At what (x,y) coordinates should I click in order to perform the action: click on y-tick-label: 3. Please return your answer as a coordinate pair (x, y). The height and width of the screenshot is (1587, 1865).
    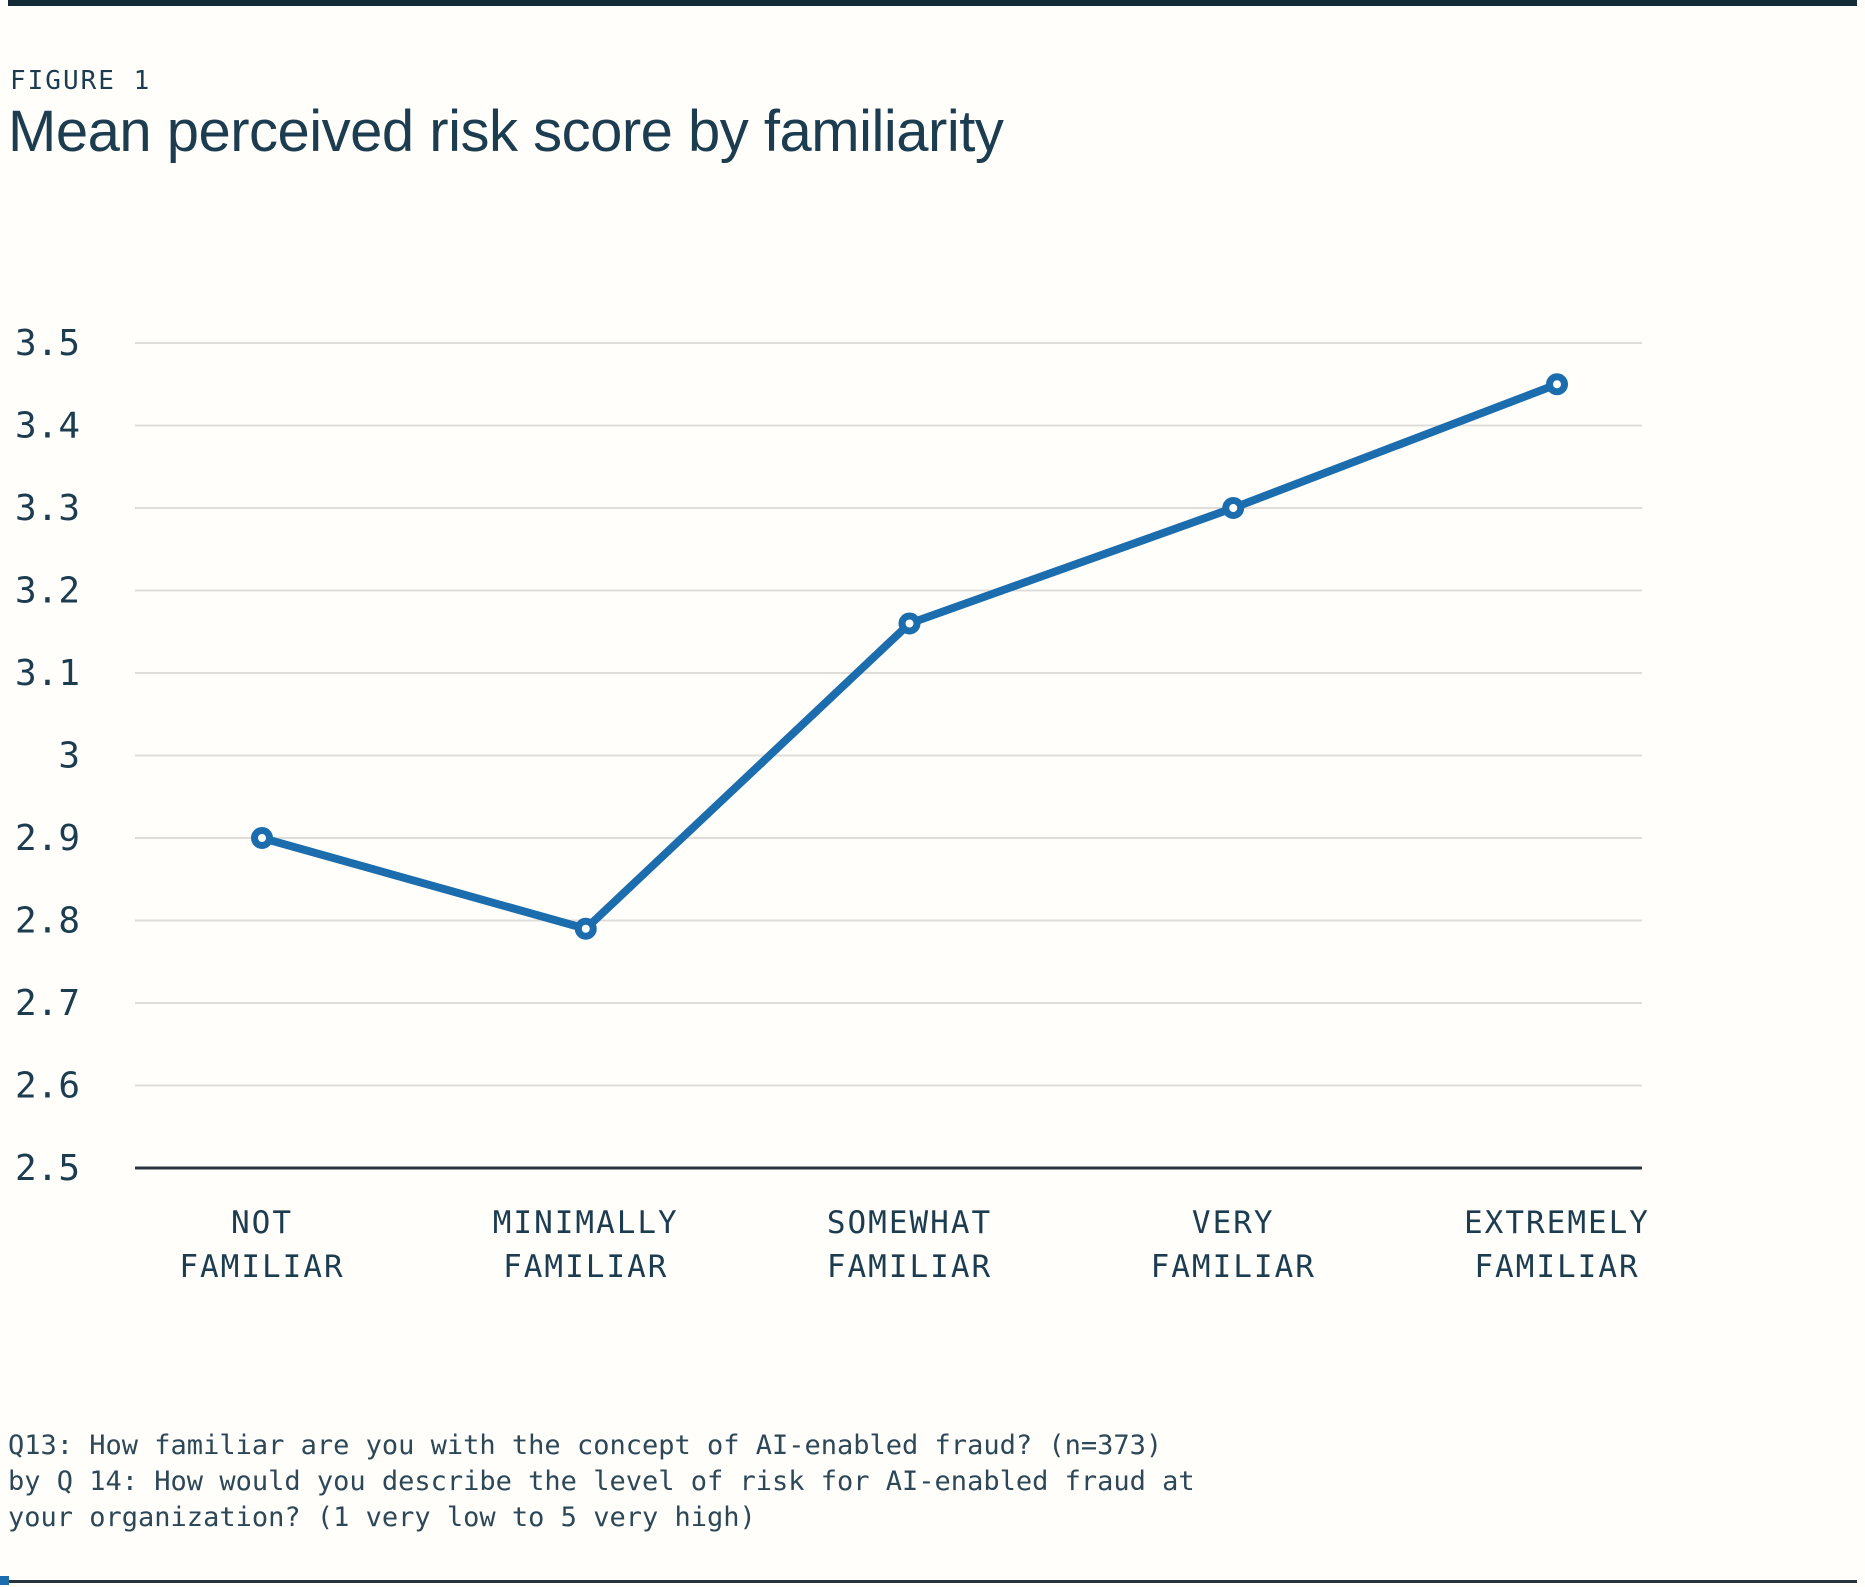
    Looking at the image, I should click on (69, 756).